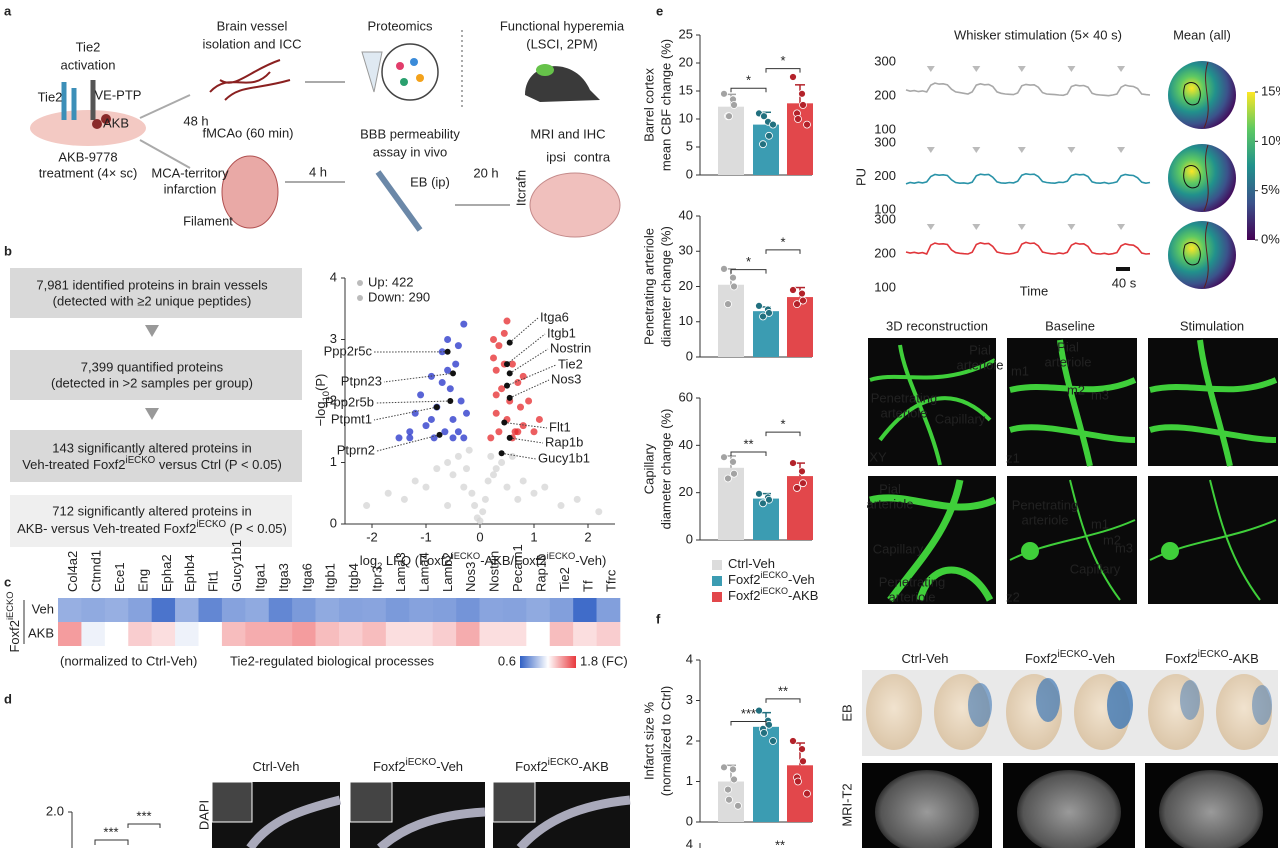 The height and width of the screenshot is (848, 1280). Describe the element at coordinates (529, 361) in the screenshot. I see `leader-line` at that location.